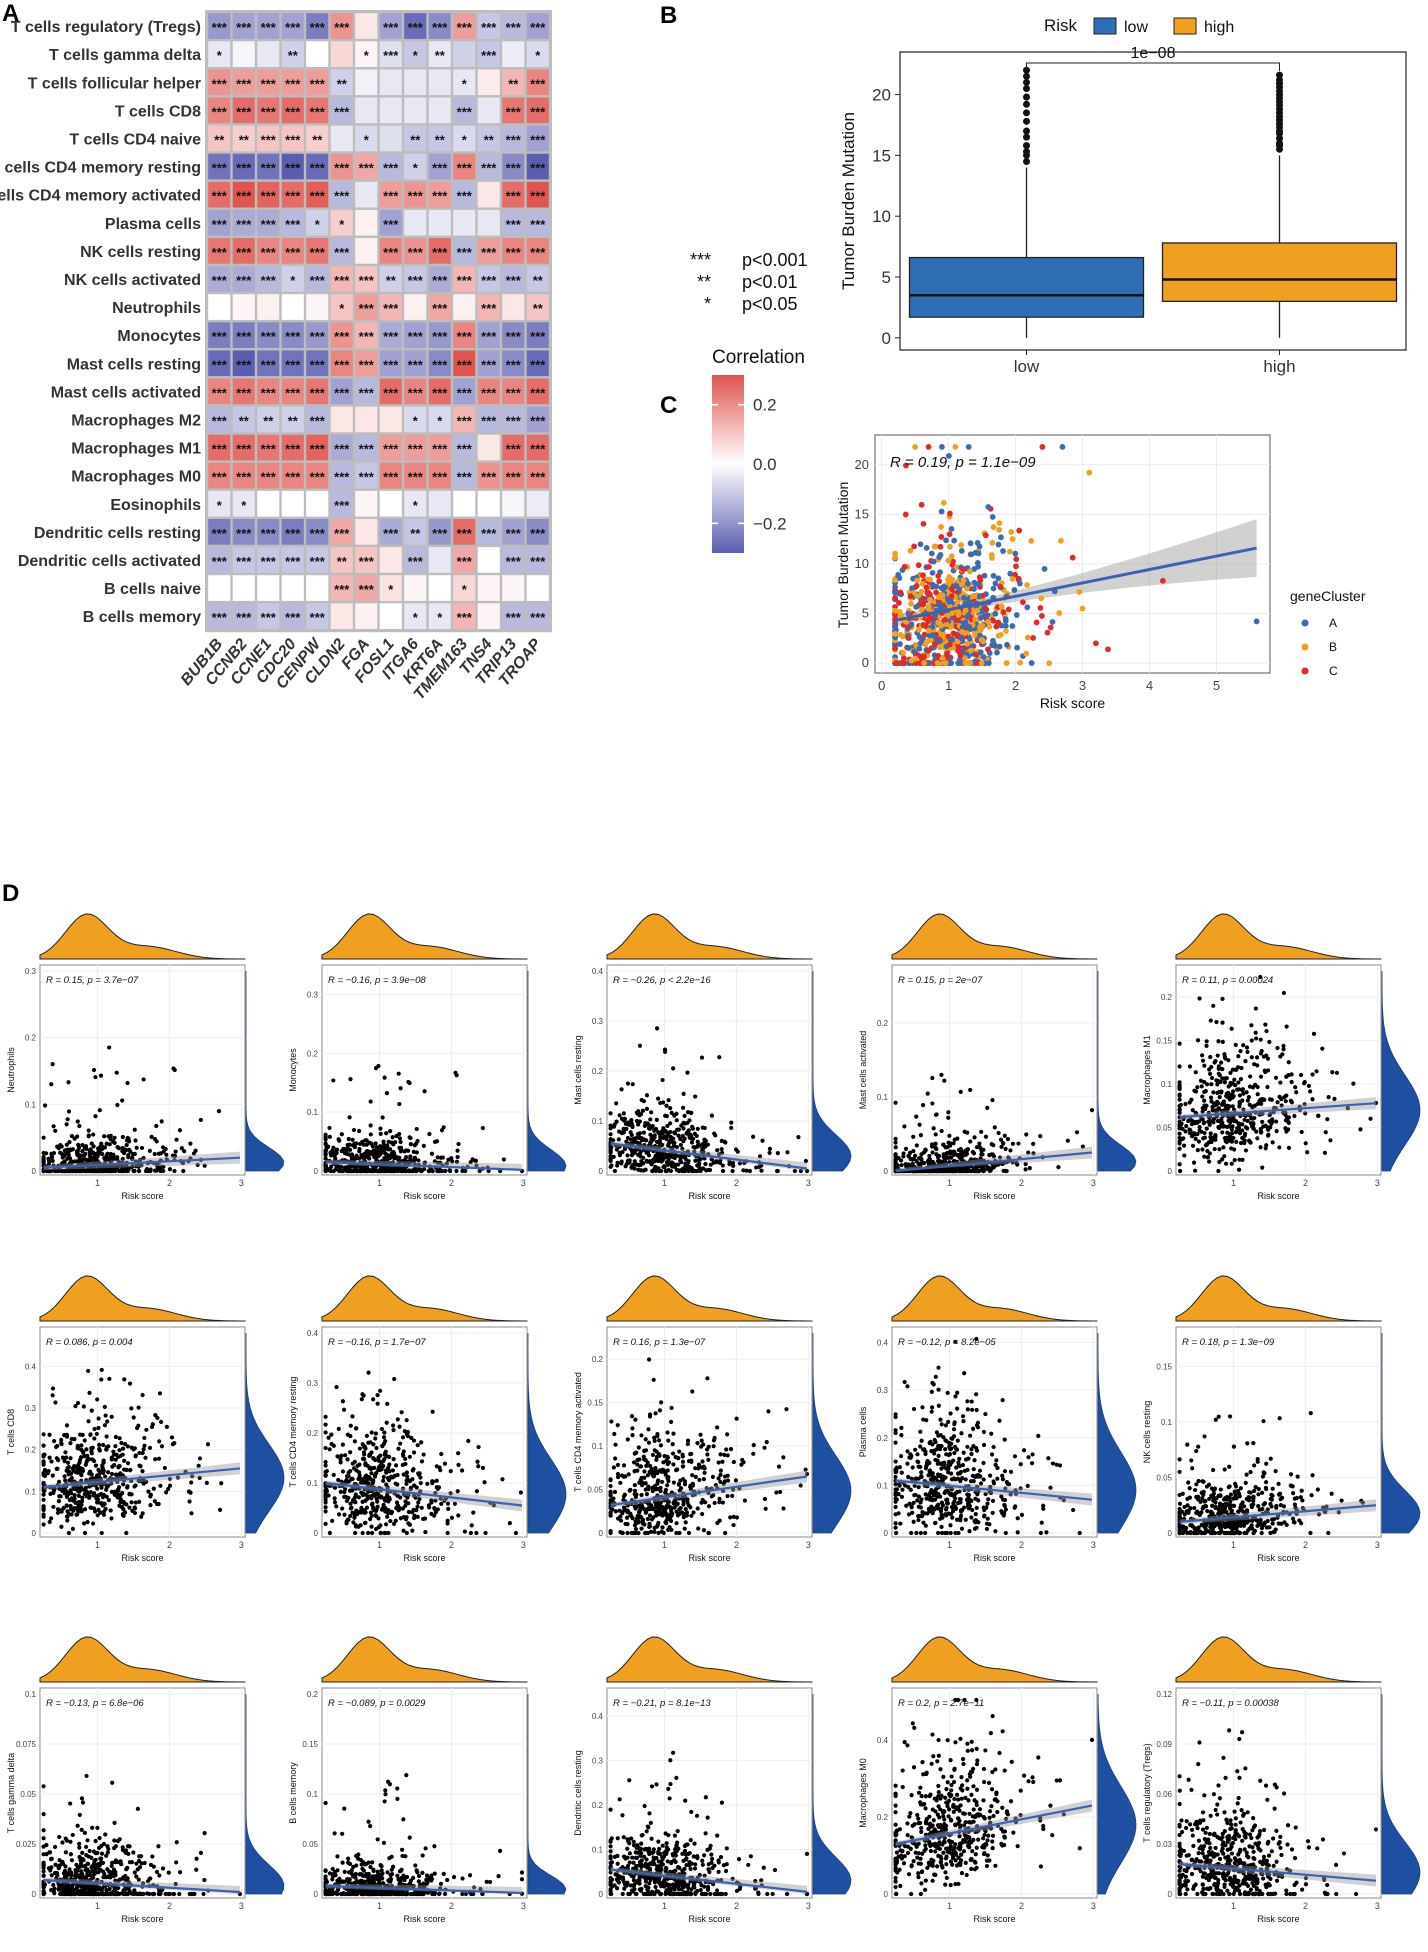  I want to click on x-axis-label: Risk score, so click(142, 1196).